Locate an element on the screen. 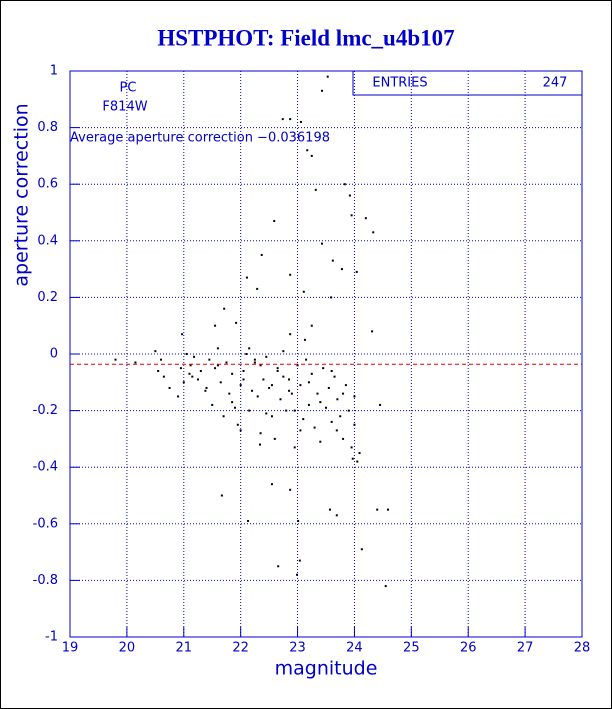 The image size is (612, 709). y-tick-label: 0.6 is located at coordinates (47, 184).